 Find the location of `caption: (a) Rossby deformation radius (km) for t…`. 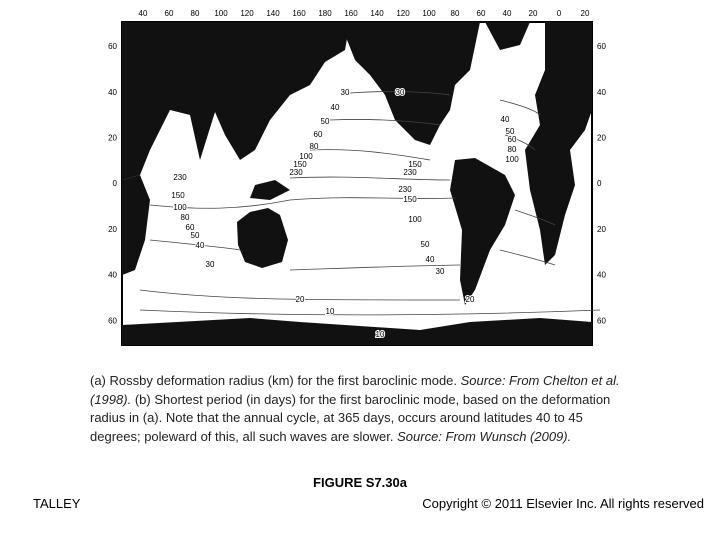

caption: (a) Rossby deformation radius (km) for t… is located at coordinates (360, 409).